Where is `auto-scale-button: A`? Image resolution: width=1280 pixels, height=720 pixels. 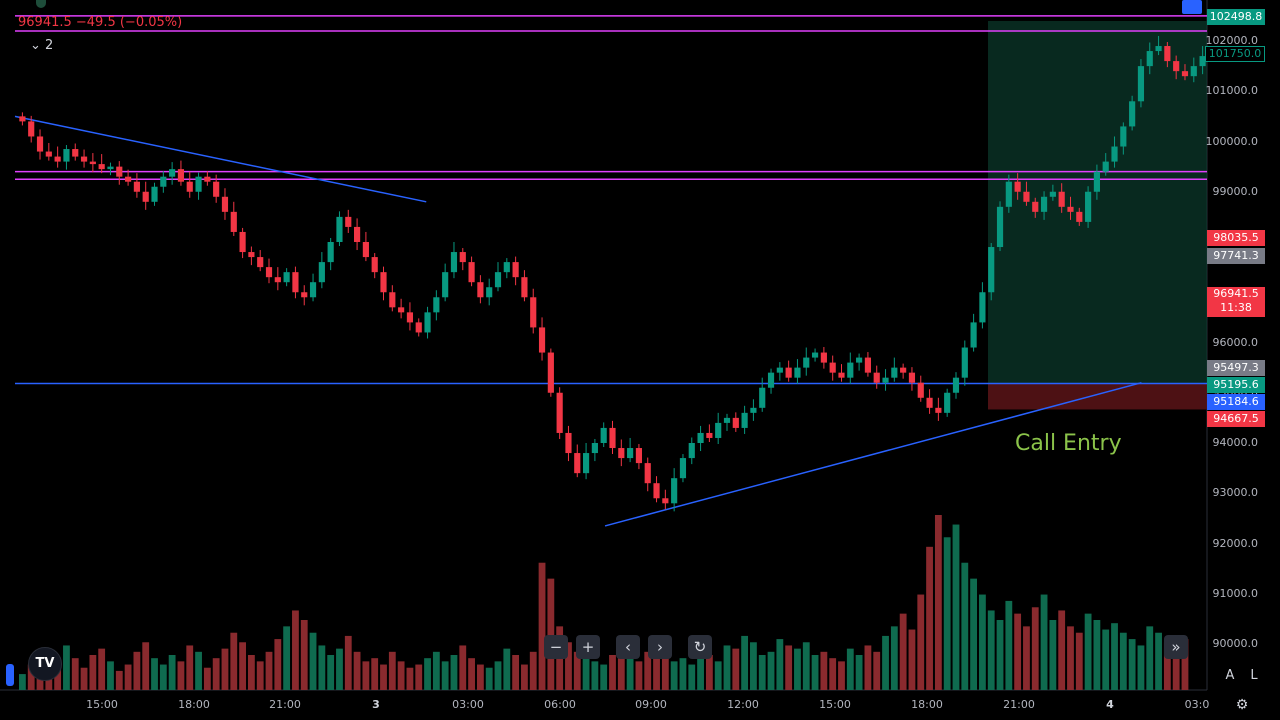 auto-scale-button: A is located at coordinates (1230, 675).